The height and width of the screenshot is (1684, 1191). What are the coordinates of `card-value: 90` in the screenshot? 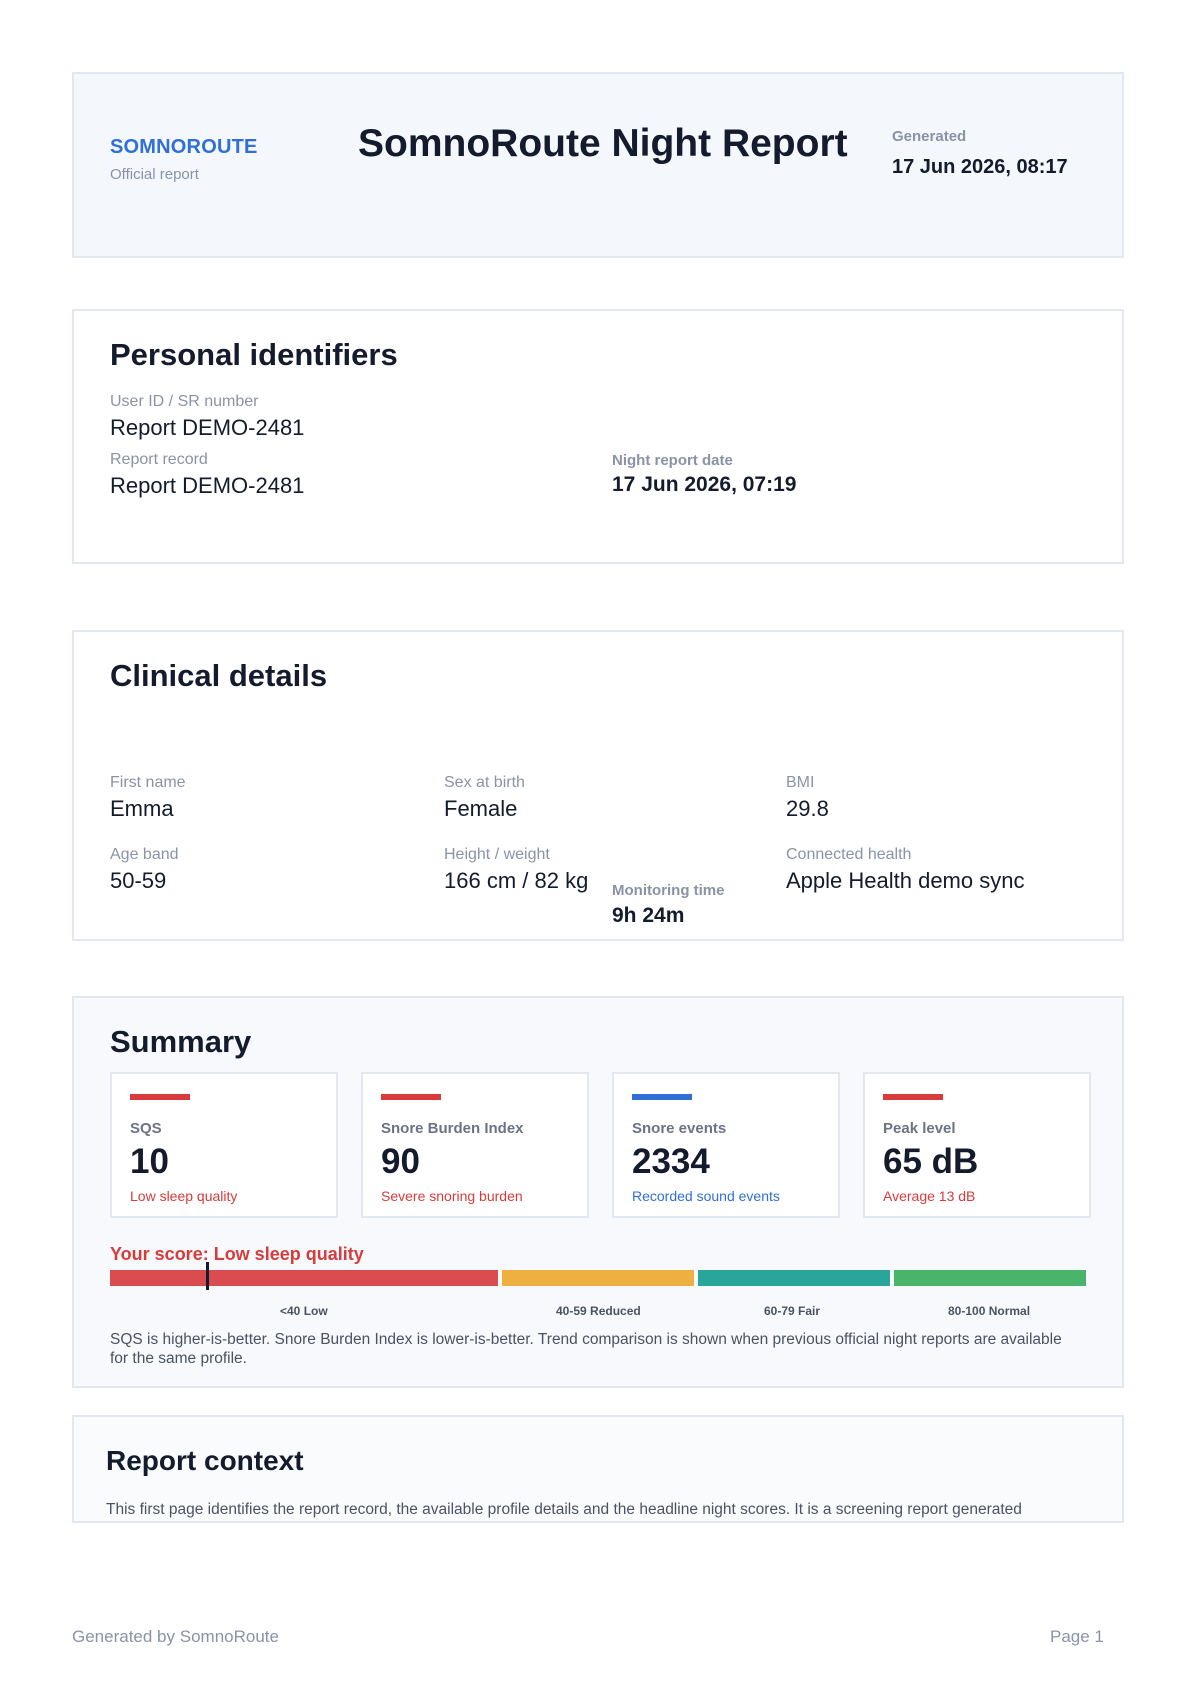 It's located at (400, 1161).